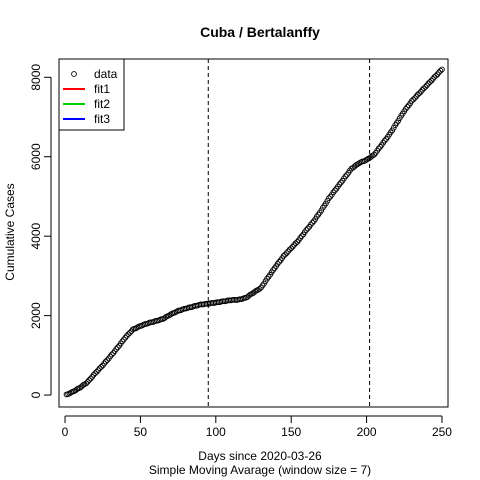 Image resolution: width=480 pixels, height=480 pixels. Describe the element at coordinates (260, 32) in the screenshot. I see `chart-title: Cuba / Bertalanffy` at that location.